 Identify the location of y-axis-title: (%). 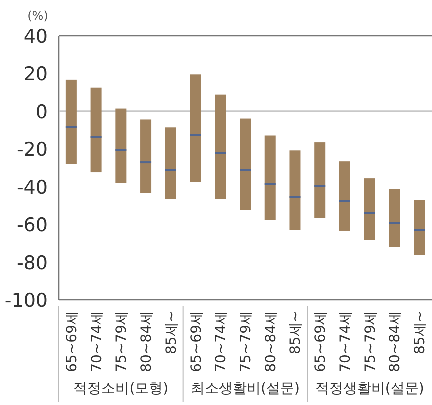
(38, 16).